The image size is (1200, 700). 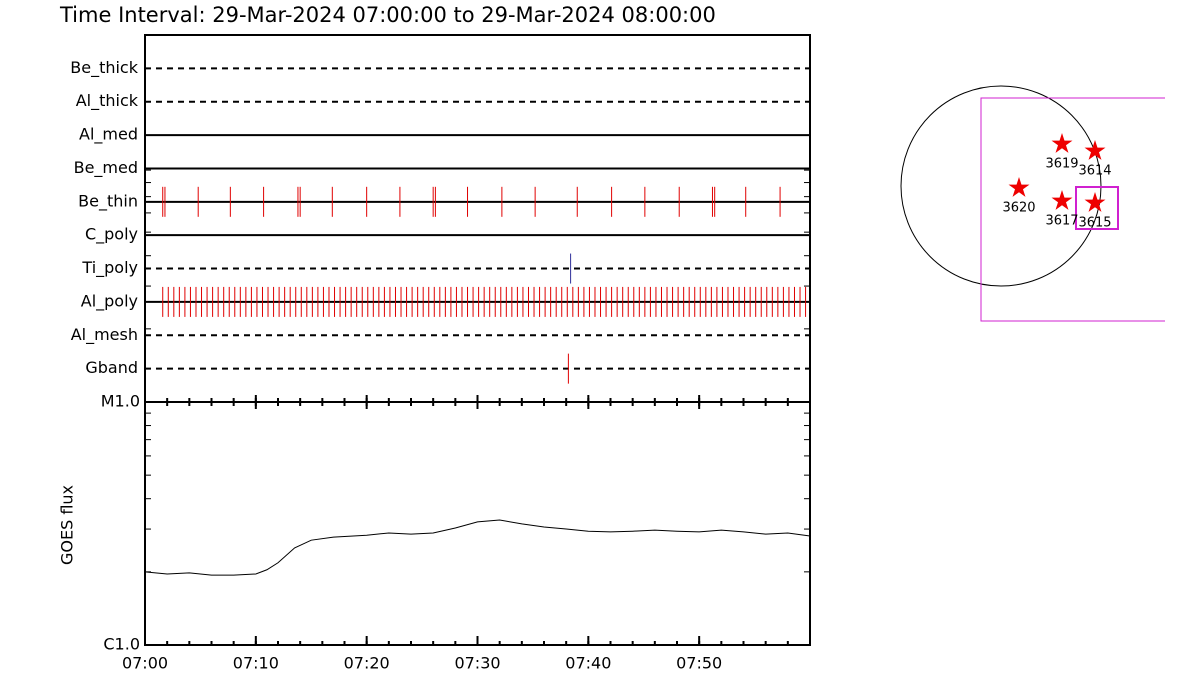 What do you see at coordinates (1061, 221) in the screenshot?
I see `region-label: 3617` at bounding box center [1061, 221].